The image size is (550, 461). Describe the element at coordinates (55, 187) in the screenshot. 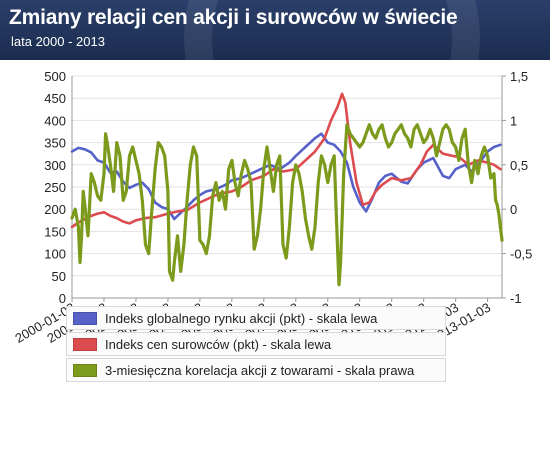

I see `y-left-tick-label: 250` at that location.